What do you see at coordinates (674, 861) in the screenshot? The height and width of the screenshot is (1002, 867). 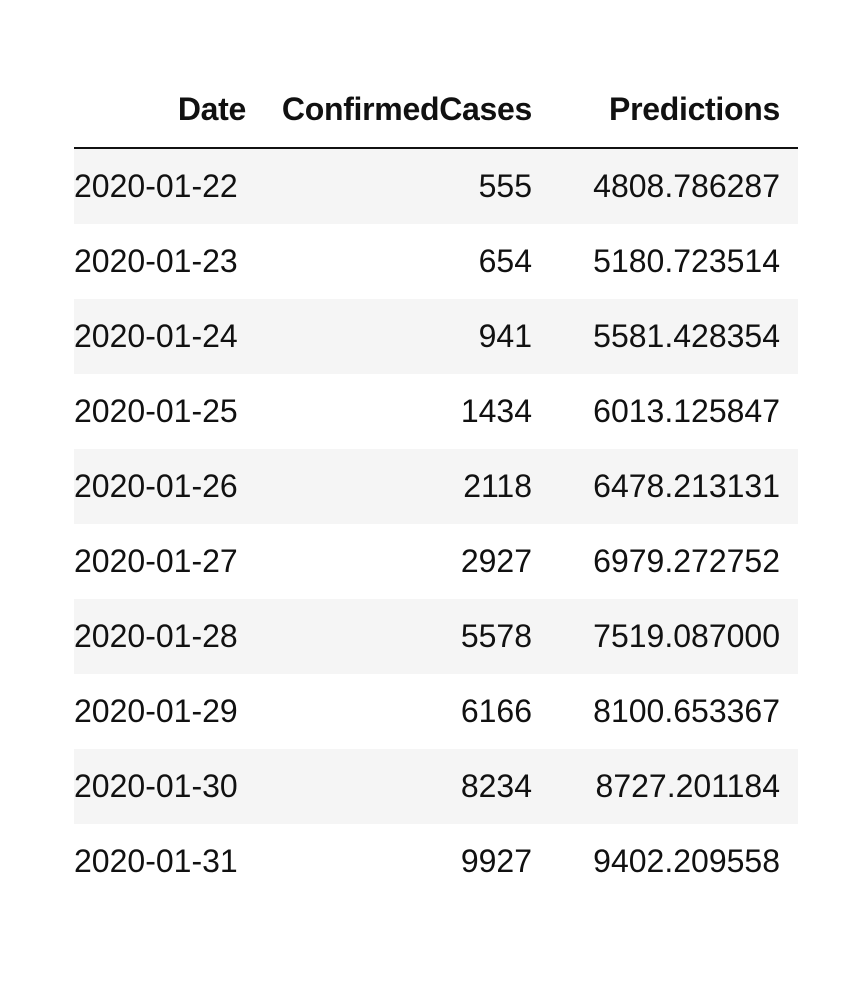 I see `prediction-cell: 9402.209558` at bounding box center [674, 861].